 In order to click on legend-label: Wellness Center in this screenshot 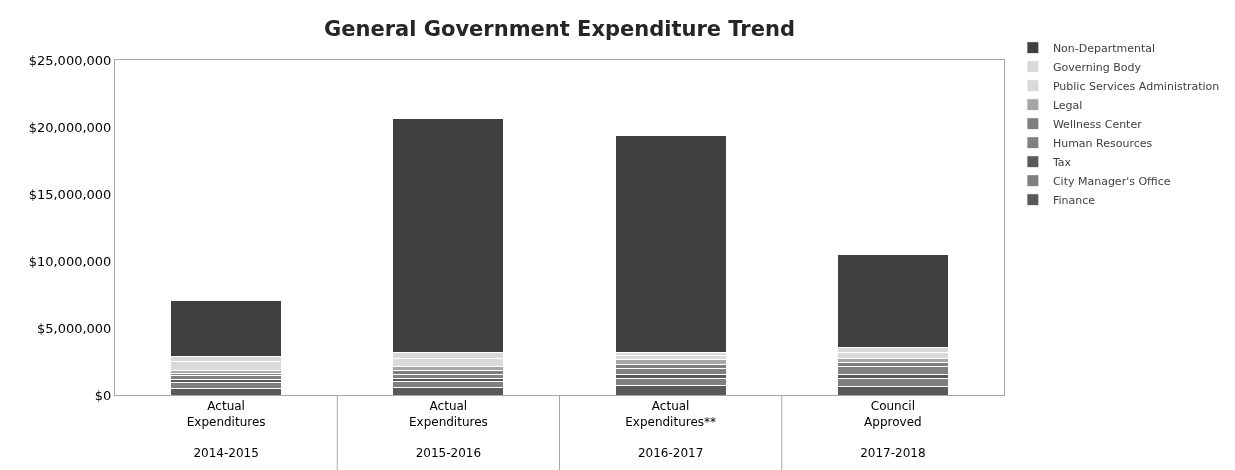, I will do `click(1097, 124)`.